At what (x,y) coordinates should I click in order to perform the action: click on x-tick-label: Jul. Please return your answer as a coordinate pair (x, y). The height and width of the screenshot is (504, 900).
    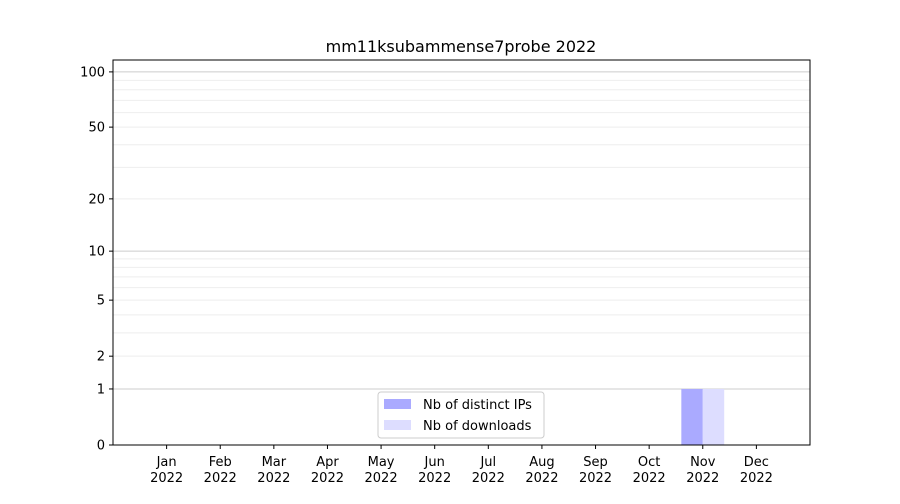
    Looking at the image, I should click on (487, 462).